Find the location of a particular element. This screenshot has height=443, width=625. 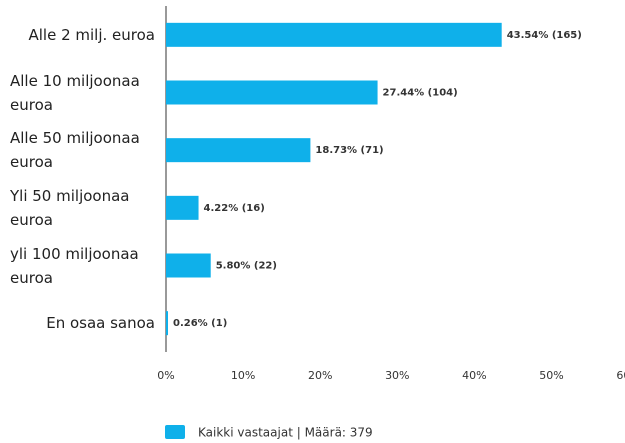

category-label: Alle 50 miljoonaa euroa is located at coordinates (82, 150).